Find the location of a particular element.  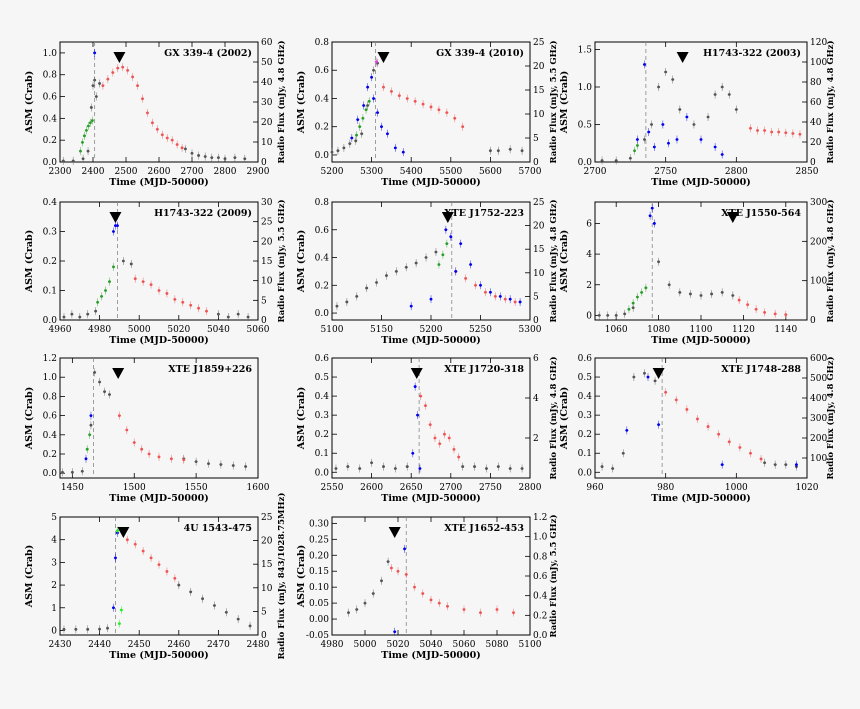

chart-title: GX 339-4 (2010) is located at coordinates (480, 53).